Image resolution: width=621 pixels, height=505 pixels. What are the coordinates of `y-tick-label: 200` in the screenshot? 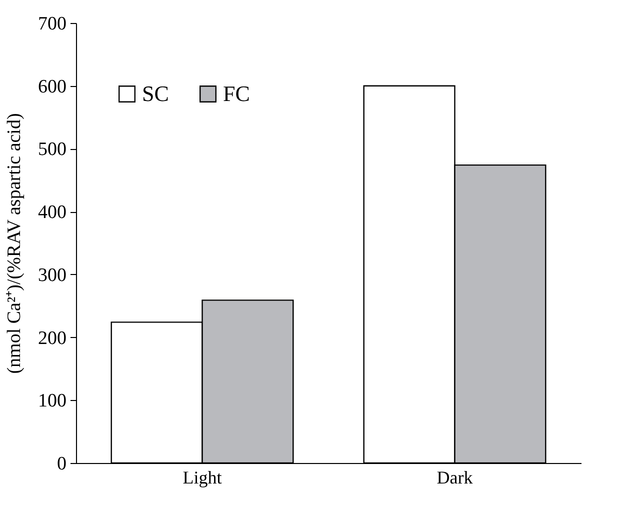 It's located at (52, 338).